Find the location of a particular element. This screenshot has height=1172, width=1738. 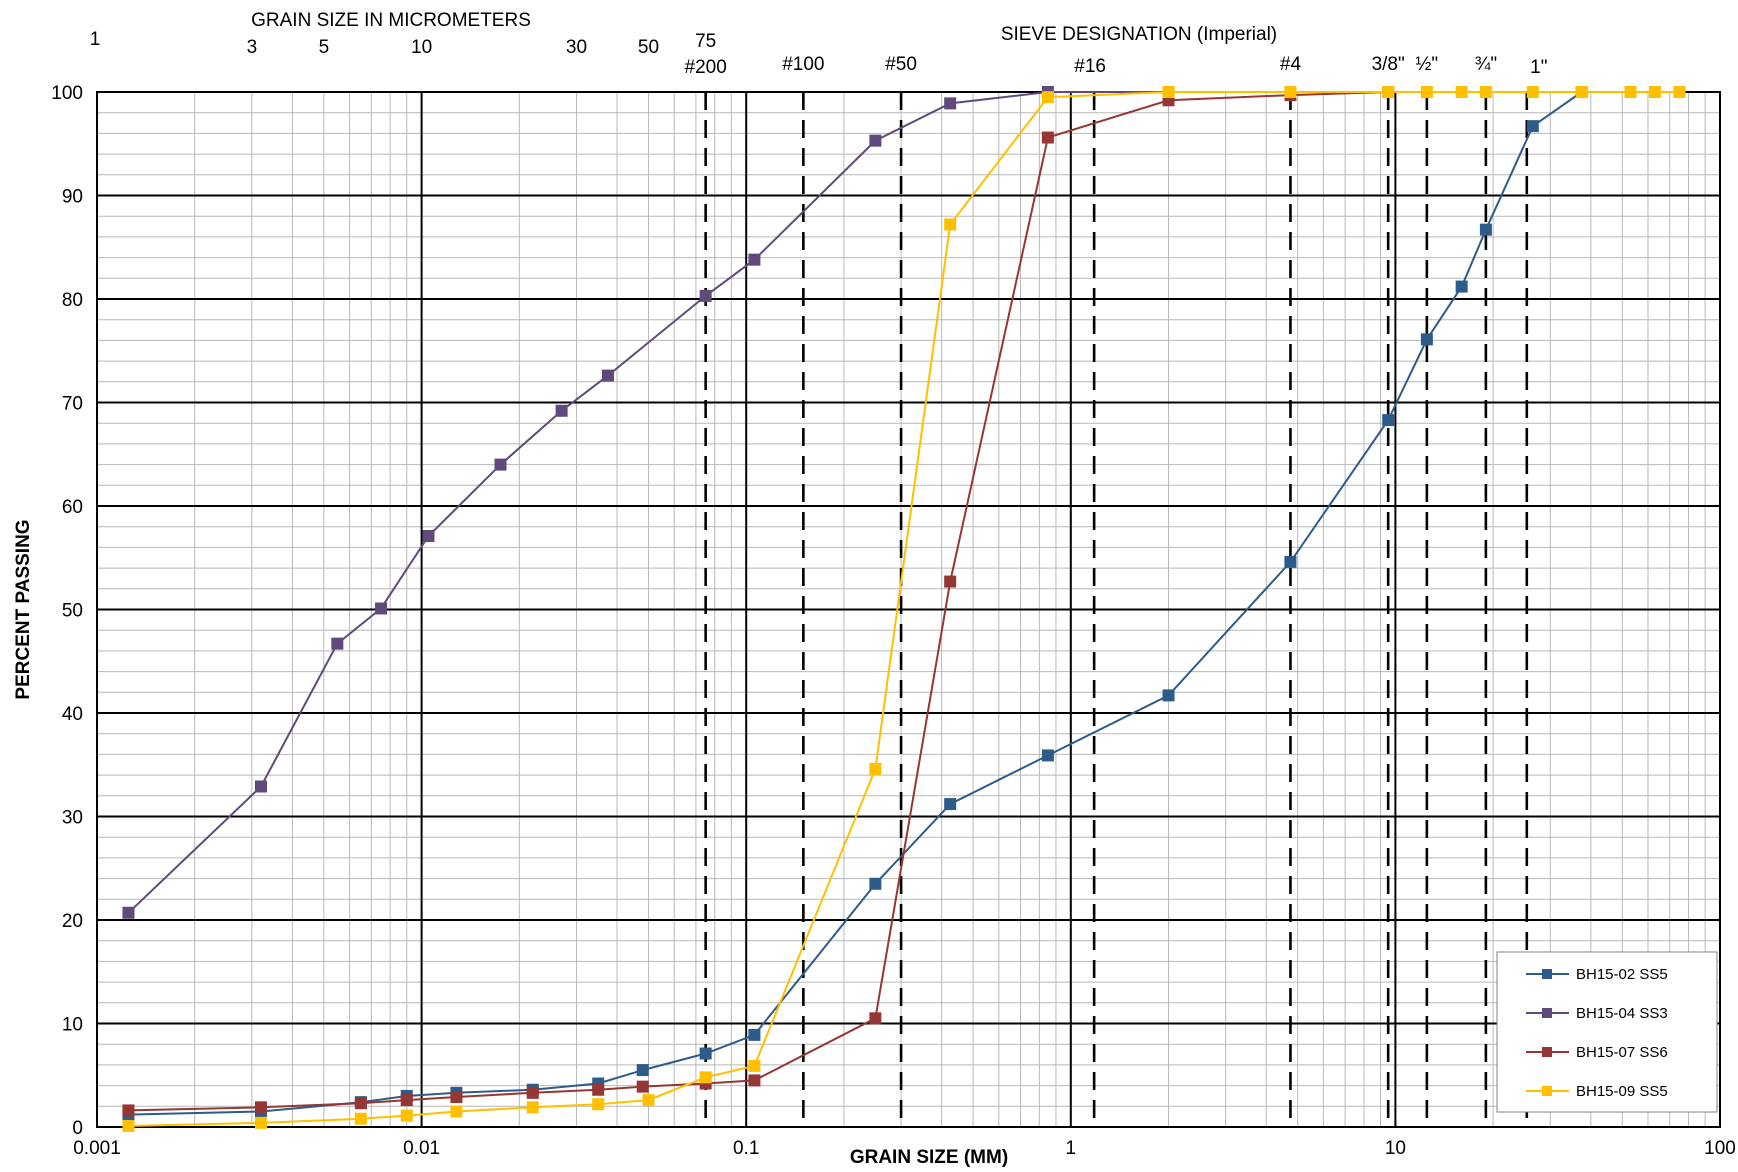

sieve-label: 1" is located at coordinates (1538, 67).